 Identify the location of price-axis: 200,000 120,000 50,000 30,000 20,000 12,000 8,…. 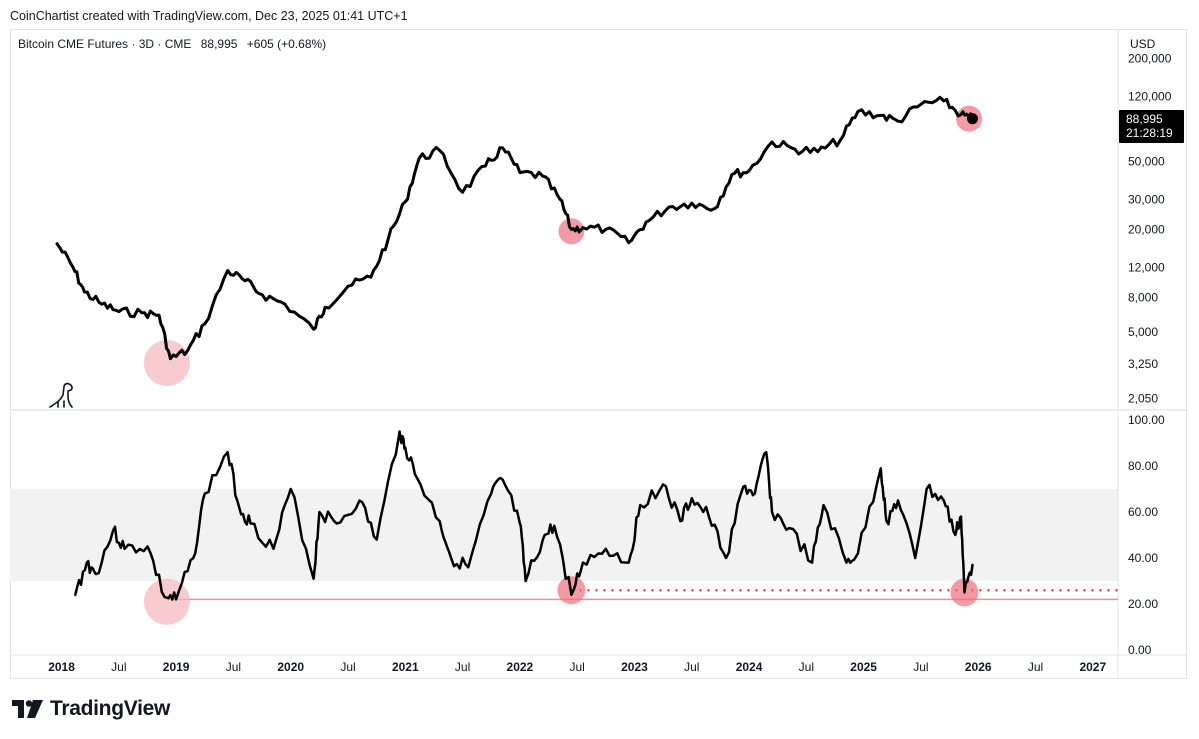
(1150, 229).